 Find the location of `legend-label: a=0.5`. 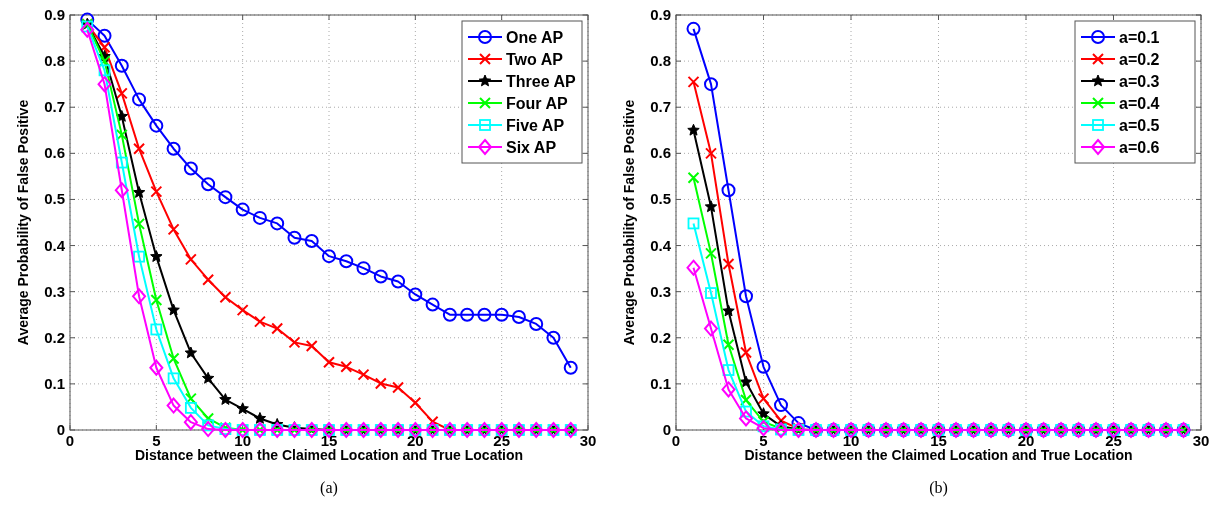

legend-label: a=0.5 is located at coordinates (1139, 125).